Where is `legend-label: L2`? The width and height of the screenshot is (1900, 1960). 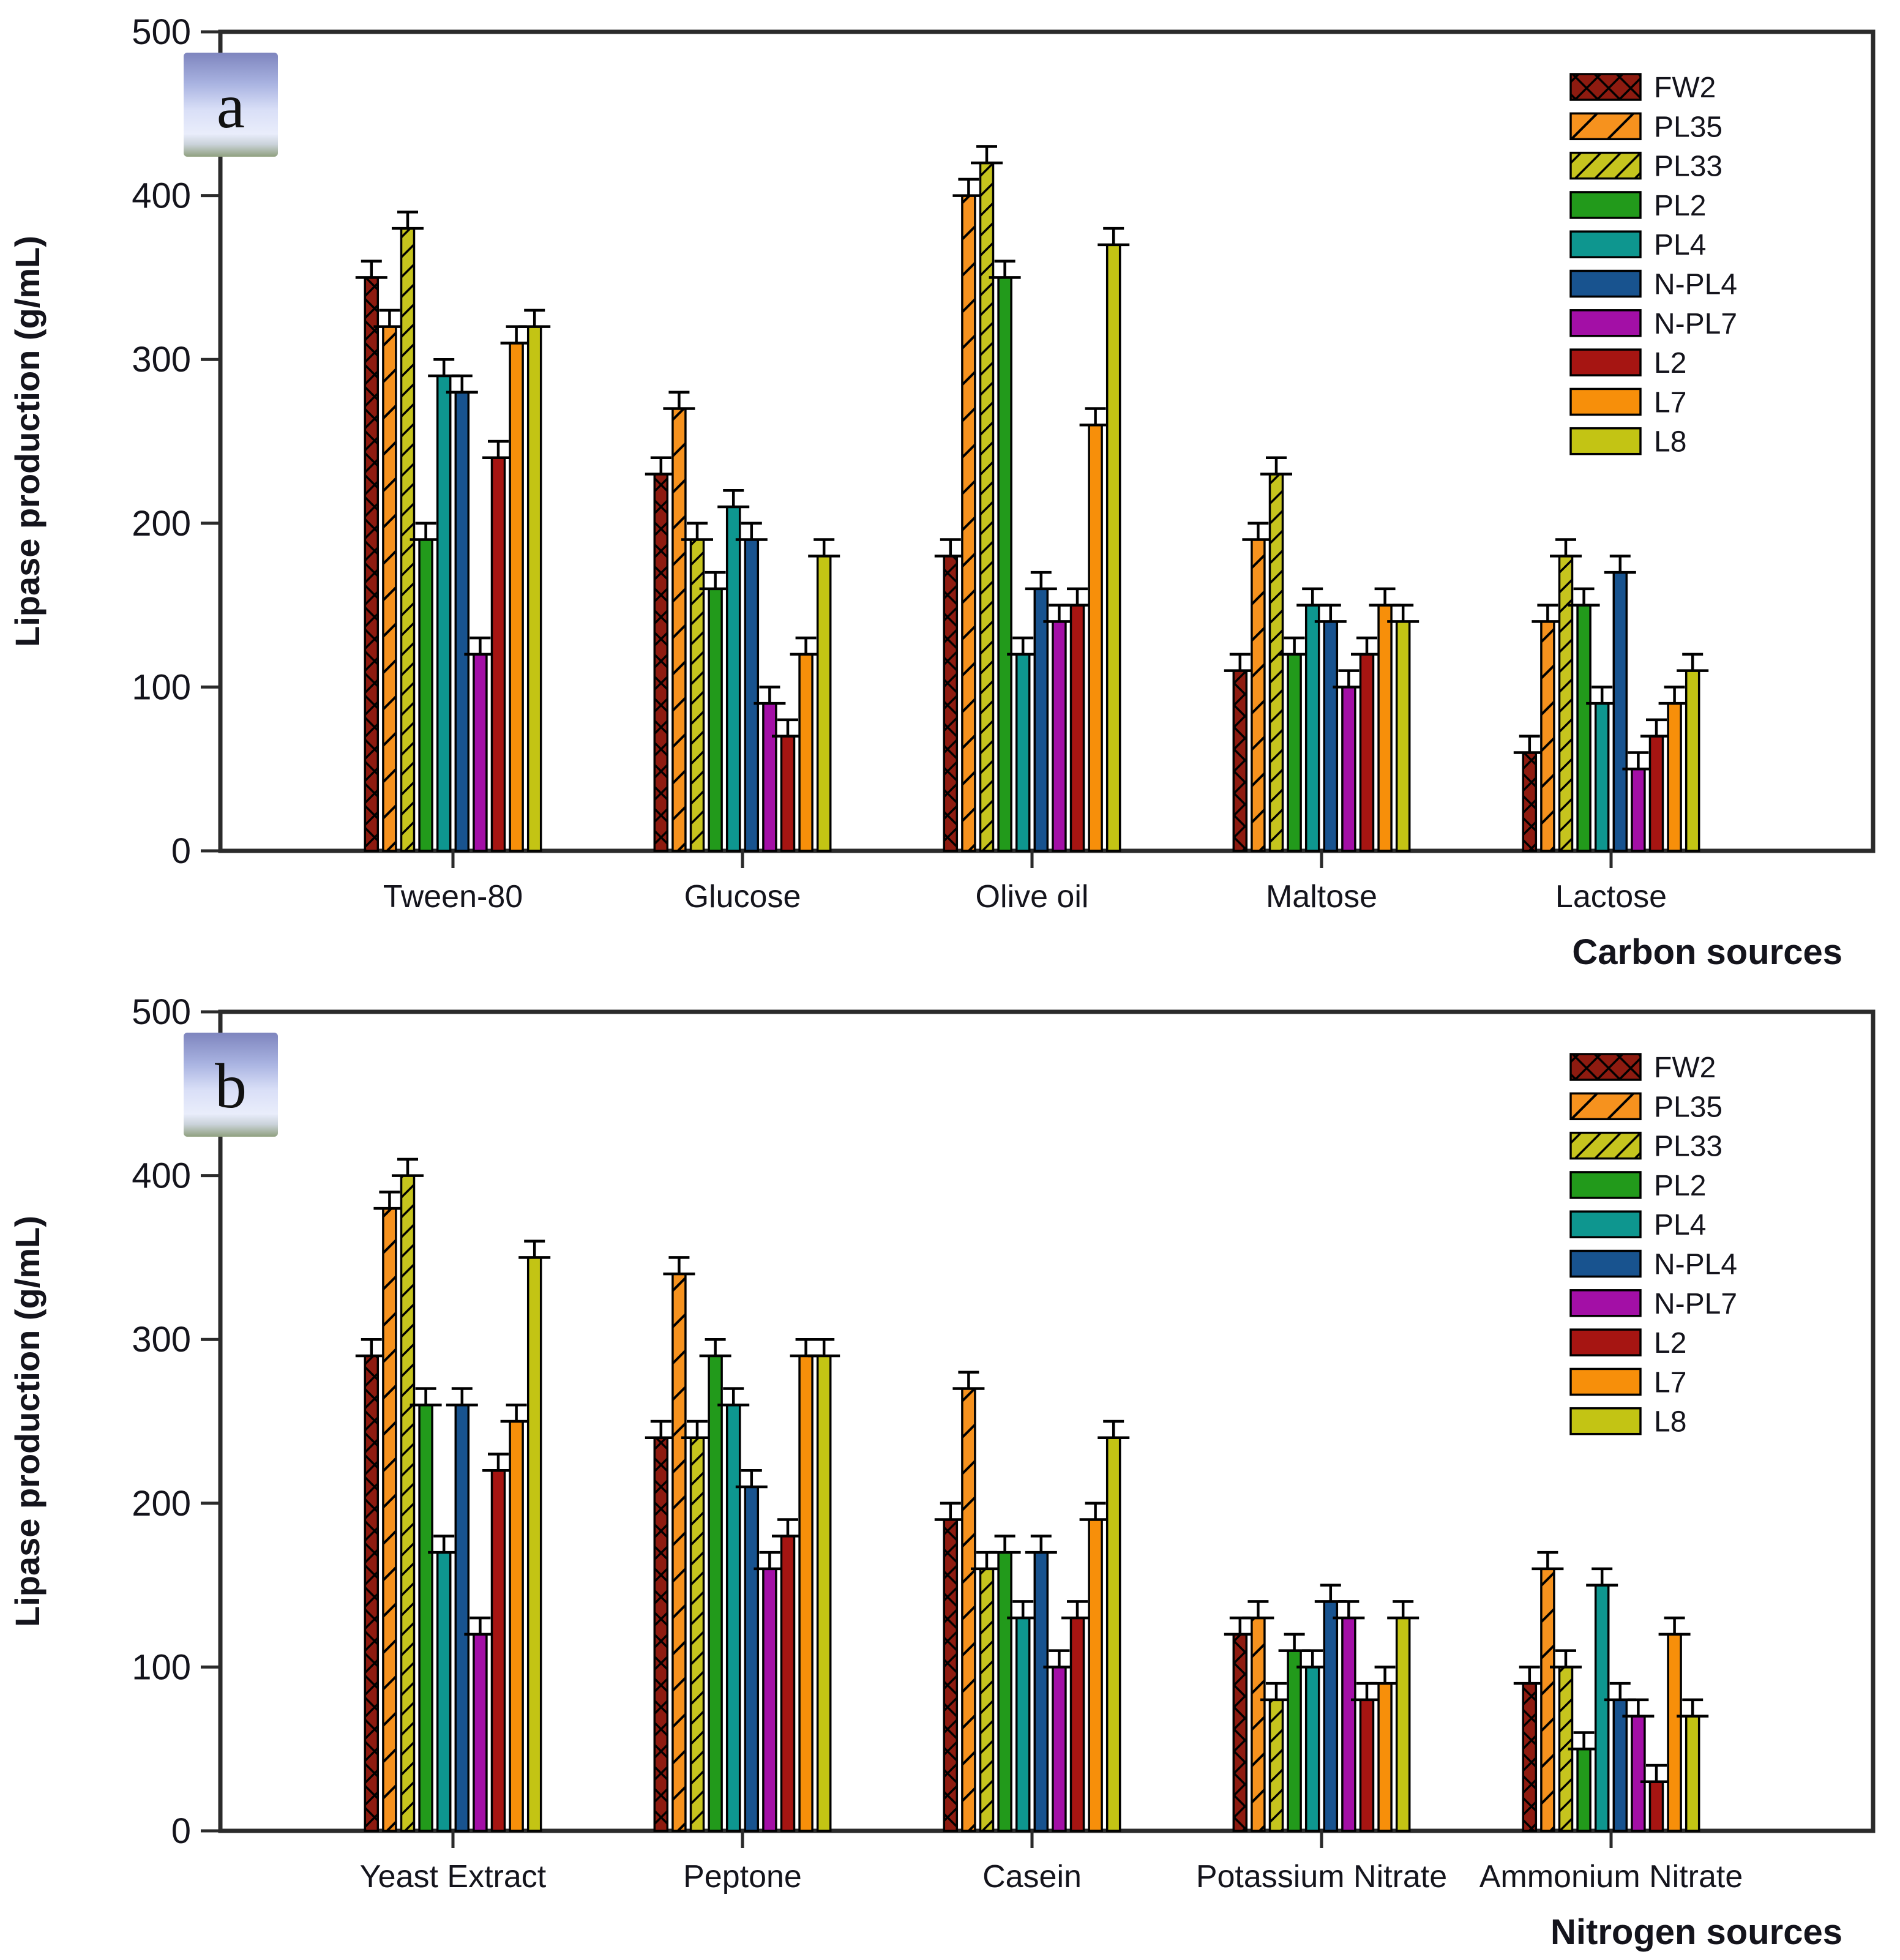
legend-label: L2 is located at coordinates (1670, 363).